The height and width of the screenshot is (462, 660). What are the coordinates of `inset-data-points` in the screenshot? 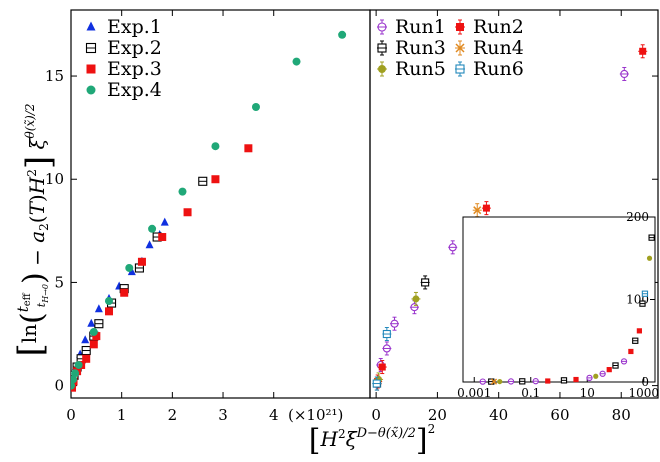 It's located at (567, 309).